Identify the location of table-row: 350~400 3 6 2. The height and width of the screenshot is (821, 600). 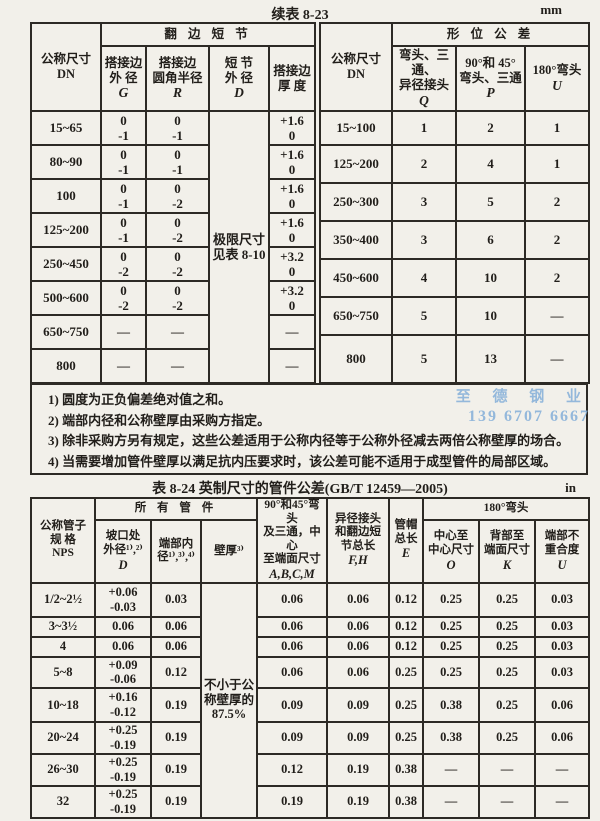
(455, 240).